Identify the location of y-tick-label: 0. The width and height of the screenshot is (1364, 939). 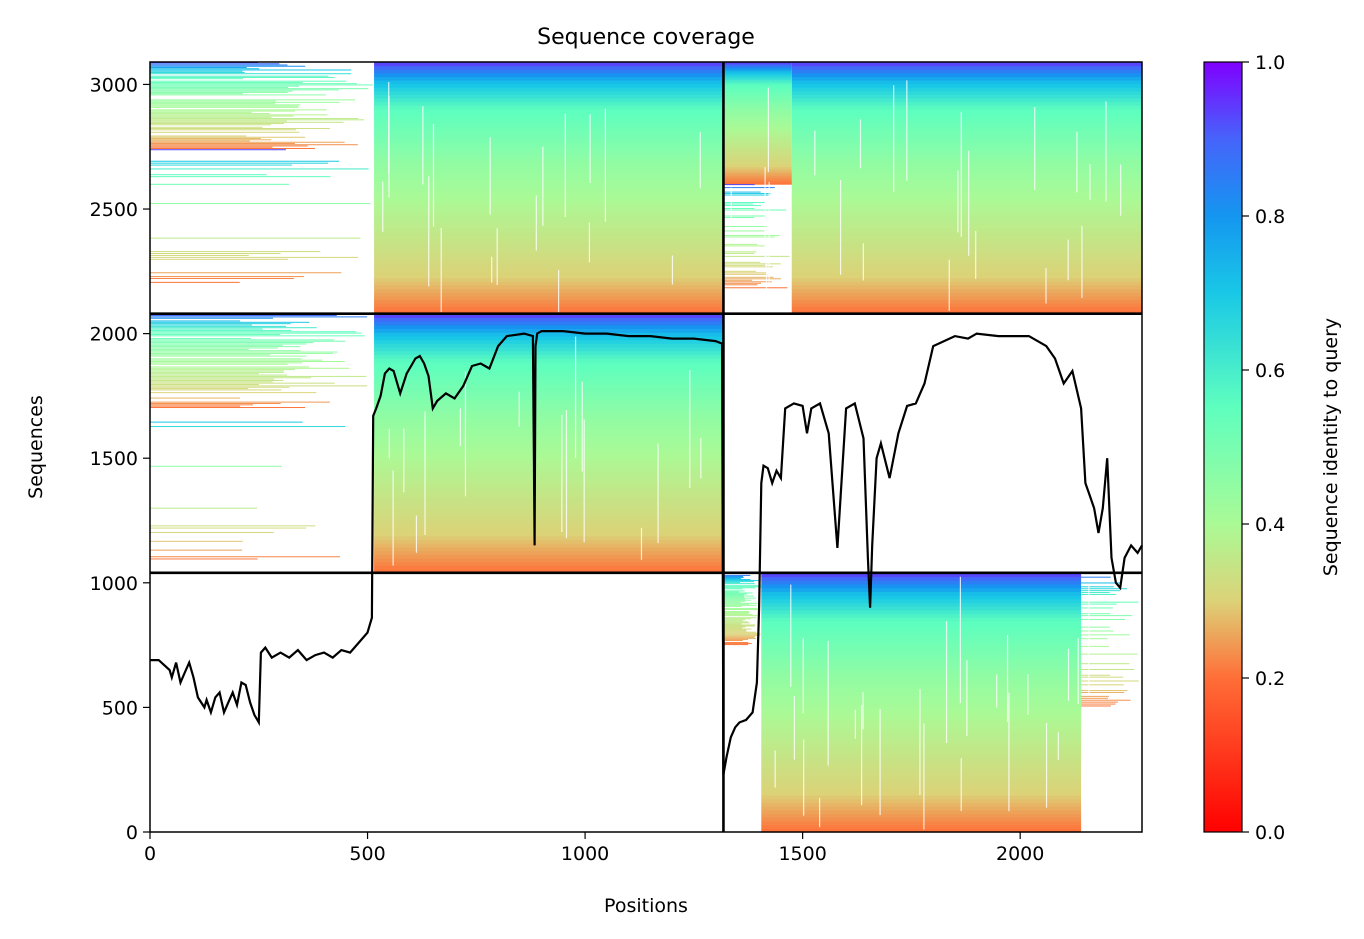
(132, 833).